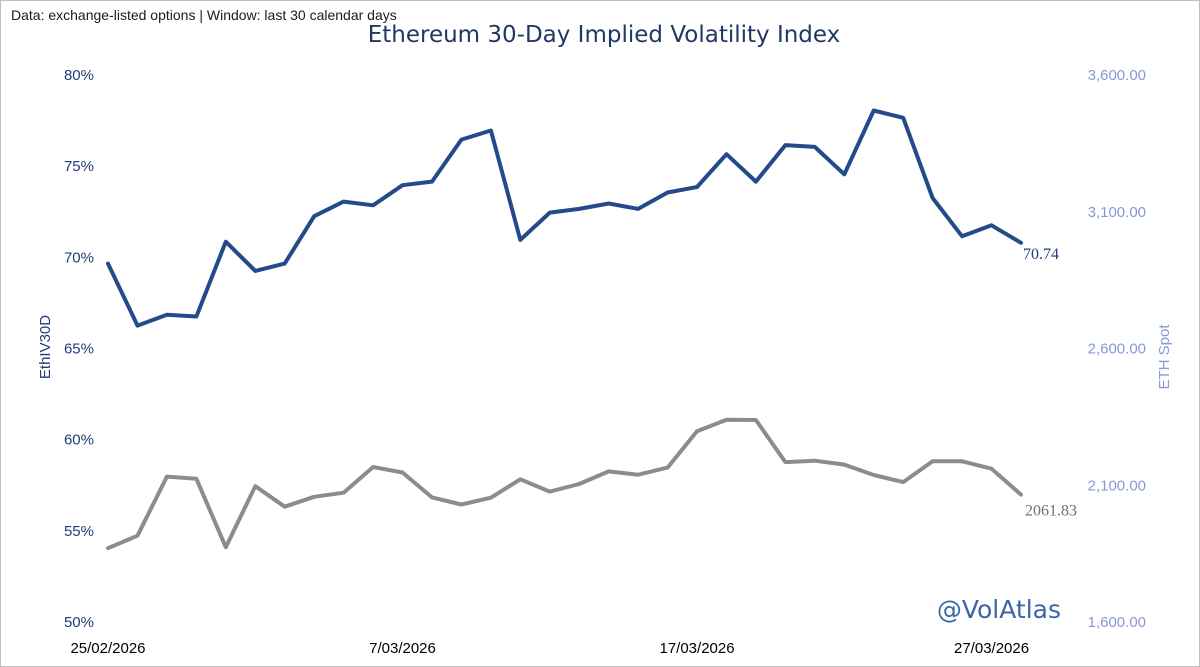 Image resolution: width=1200 pixels, height=667 pixels. Describe the element at coordinates (1051, 511) in the screenshot. I see `spot-end-label: 2061.83` at that location.